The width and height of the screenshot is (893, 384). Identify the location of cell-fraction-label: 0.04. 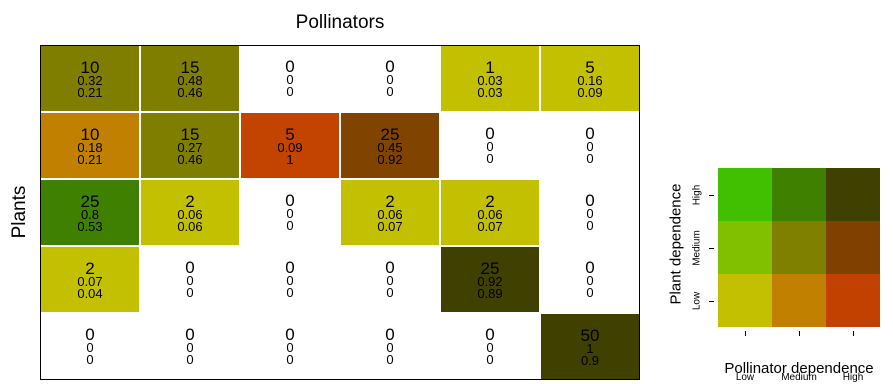
(90, 293).